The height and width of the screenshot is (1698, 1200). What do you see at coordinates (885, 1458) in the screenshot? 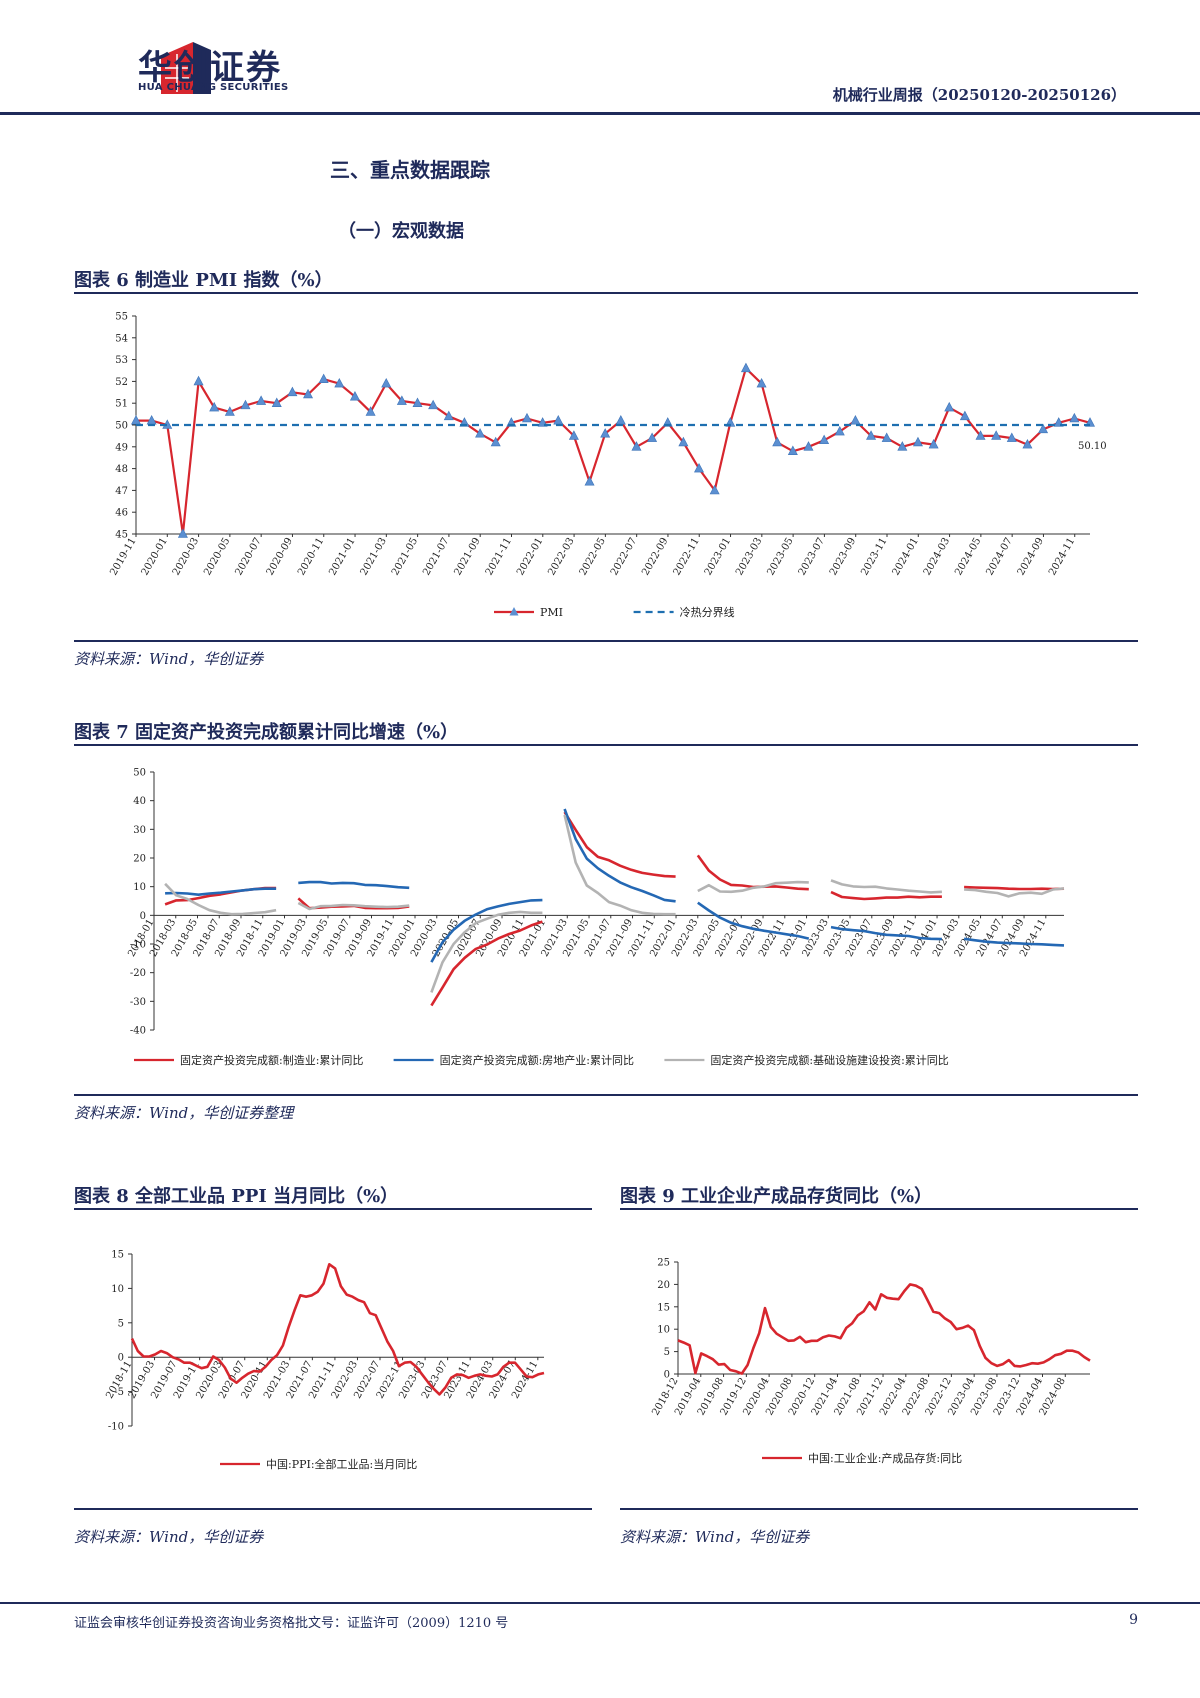
I see `legend-label: 中国:工业企业:产成品存货:同比` at bounding box center [885, 1458].